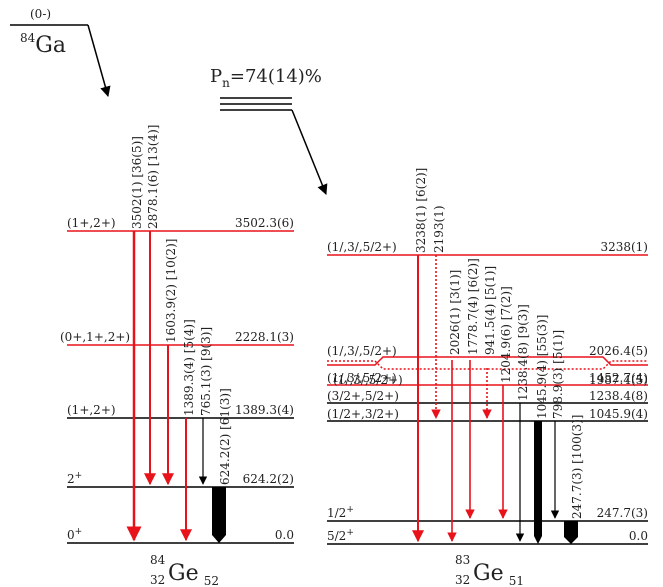 The width and height of the screenshot is (663, 587). I want to click on parent-label: 84Ga, so click(43, 44).